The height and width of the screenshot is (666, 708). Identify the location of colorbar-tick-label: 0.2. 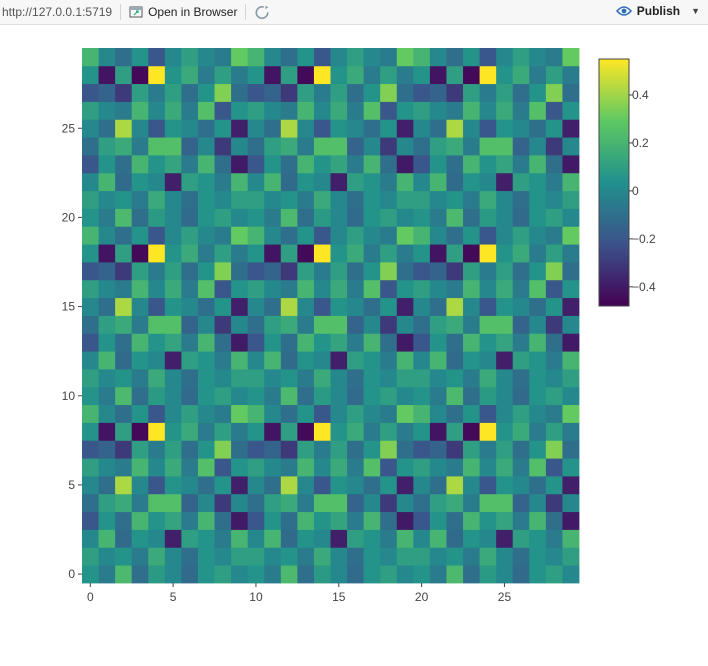
(640, 143).